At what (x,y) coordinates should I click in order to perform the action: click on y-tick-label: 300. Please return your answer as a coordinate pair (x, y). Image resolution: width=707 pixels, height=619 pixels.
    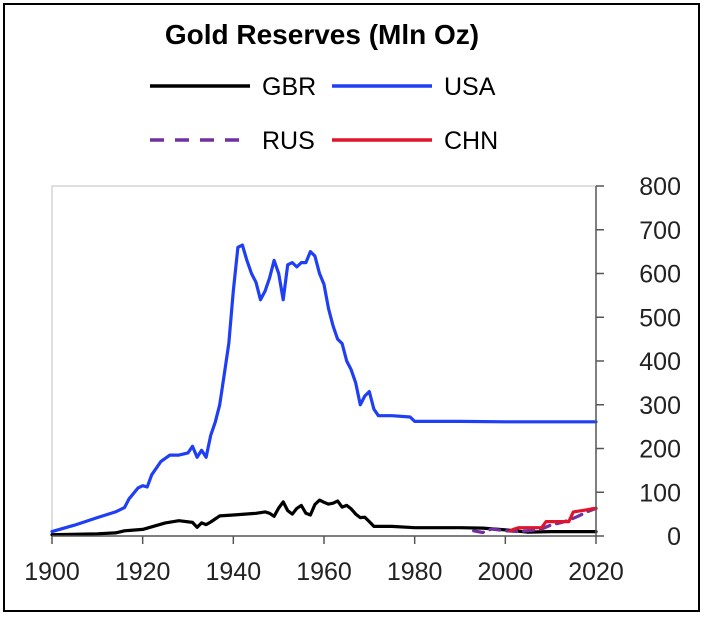
    Looking at the image, I should click on (660, 406).